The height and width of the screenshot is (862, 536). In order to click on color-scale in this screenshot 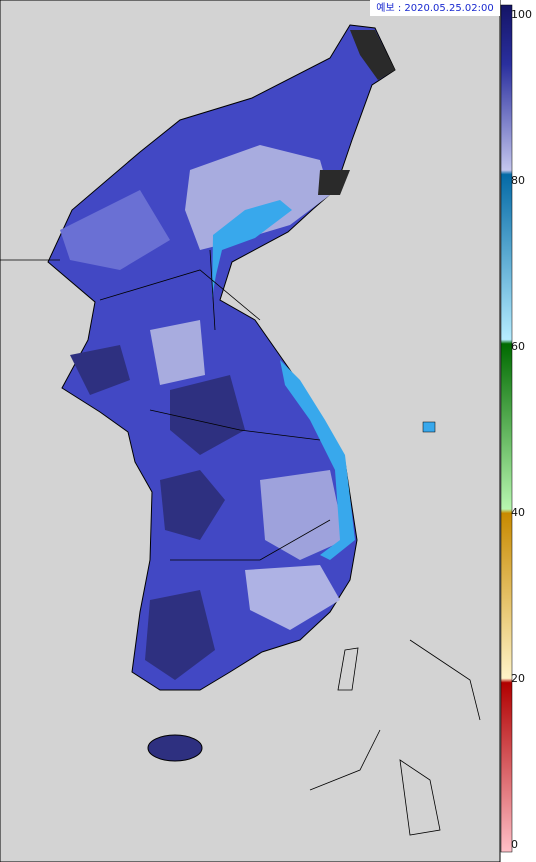, I will do `click(506, 428)`.